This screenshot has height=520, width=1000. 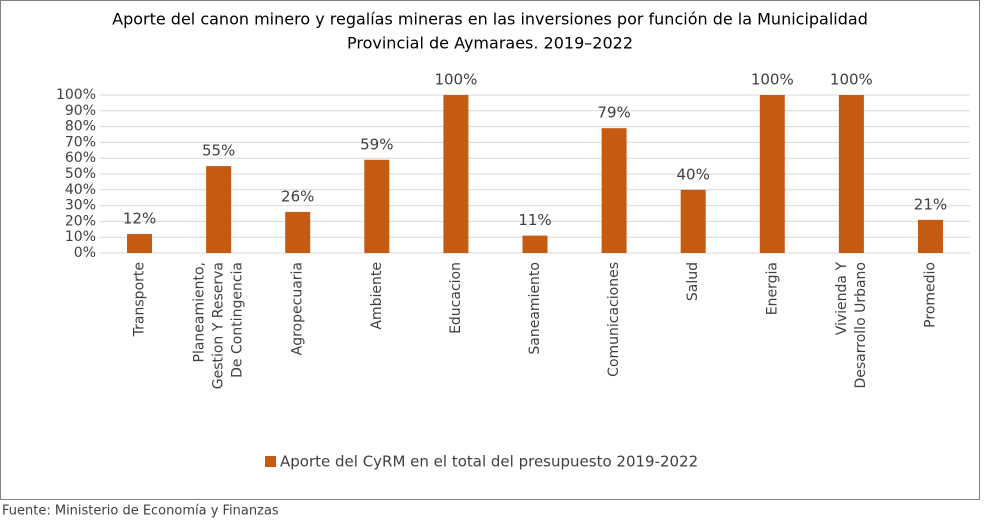 What do you see at coordinates (80, 206) in the screenshot?
I see `y-tick-label: 30%` at bounding box center [80, 206].